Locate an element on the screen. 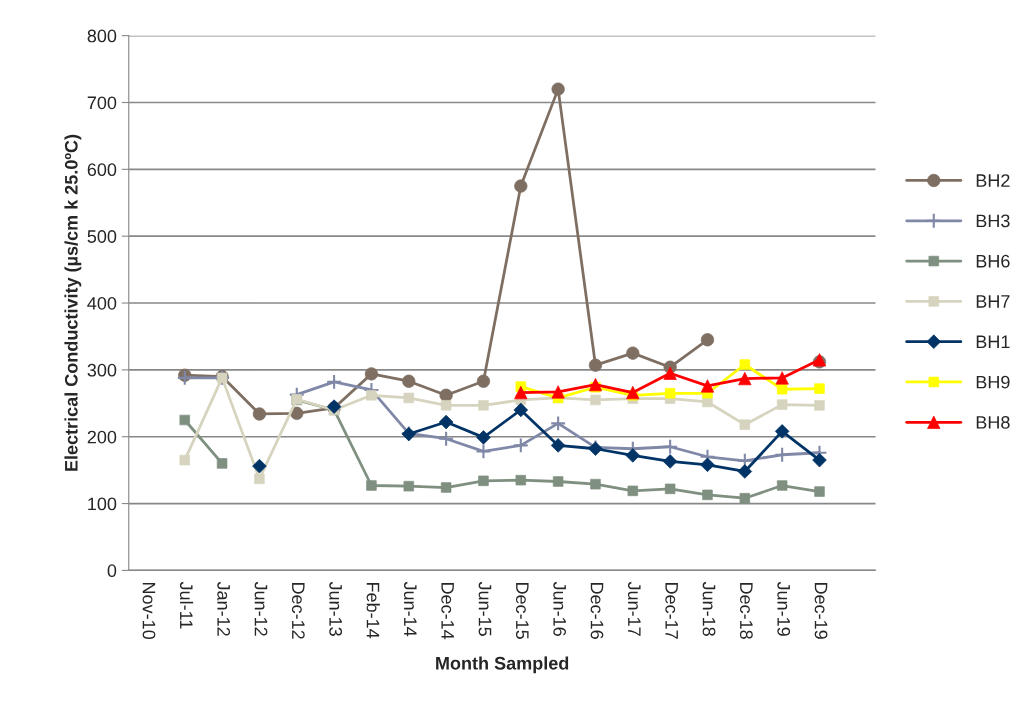  x-tick-label: Dec-14 is located at coordinates (447, 611).